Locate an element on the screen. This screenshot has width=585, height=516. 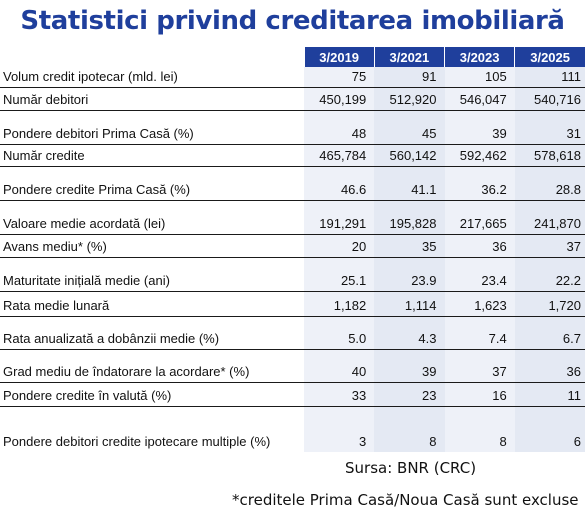
row-label: Maturitate inițială medie (ani) is located at coordinates (152, 274).